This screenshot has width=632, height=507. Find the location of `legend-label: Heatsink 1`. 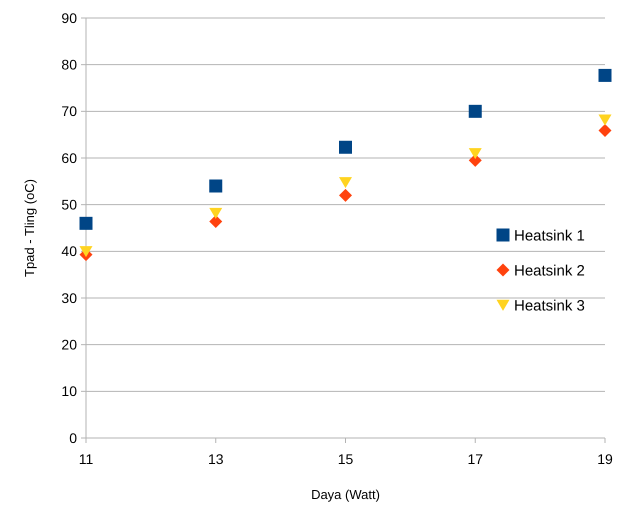

legend-label: Heatsink 1 is located at coordinates (549, 235).